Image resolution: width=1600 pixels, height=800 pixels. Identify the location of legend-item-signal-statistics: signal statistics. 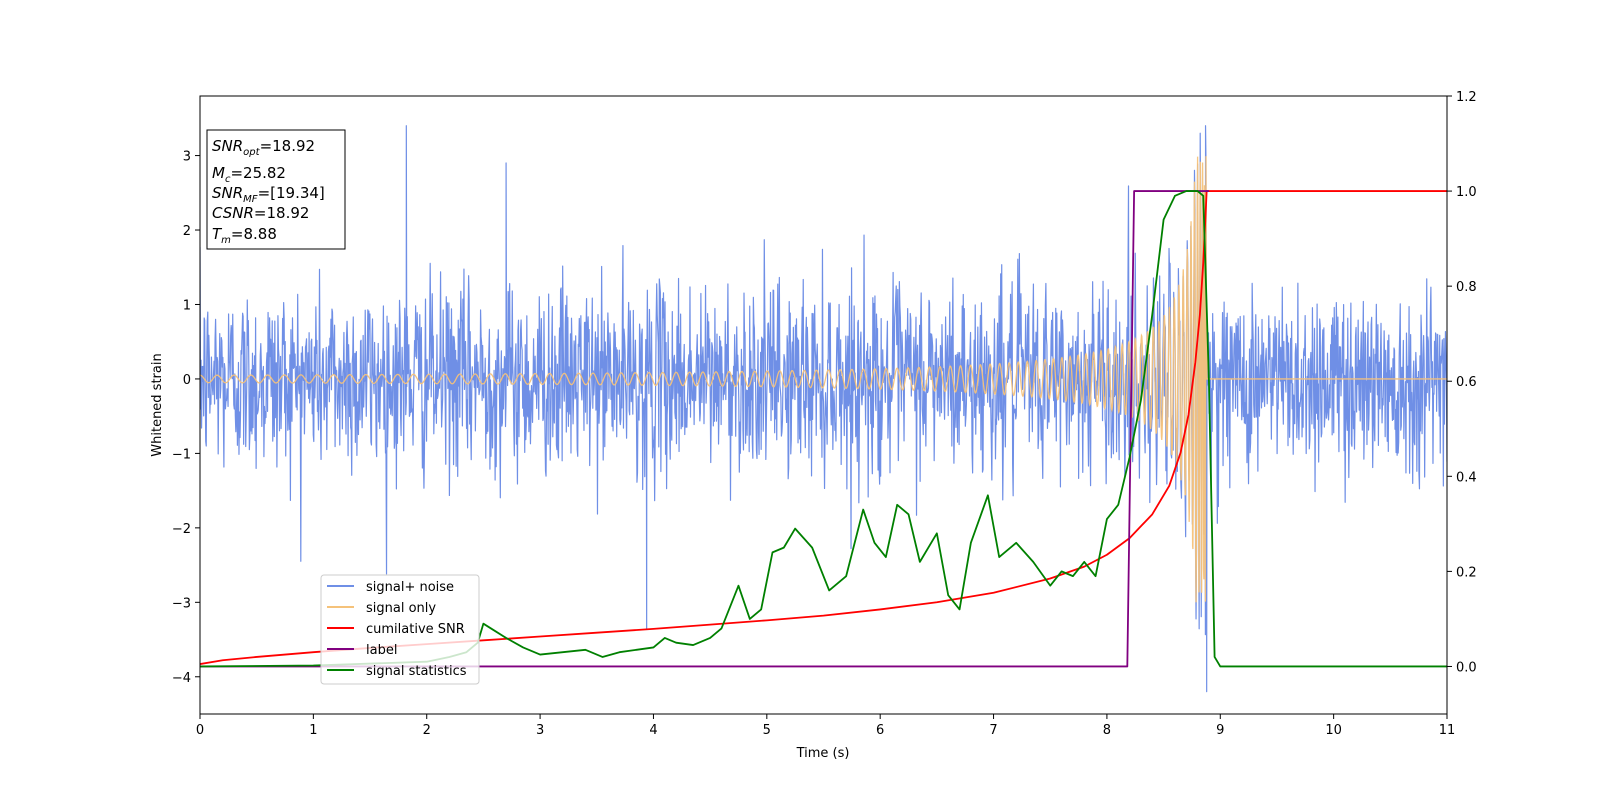
(397, 671).